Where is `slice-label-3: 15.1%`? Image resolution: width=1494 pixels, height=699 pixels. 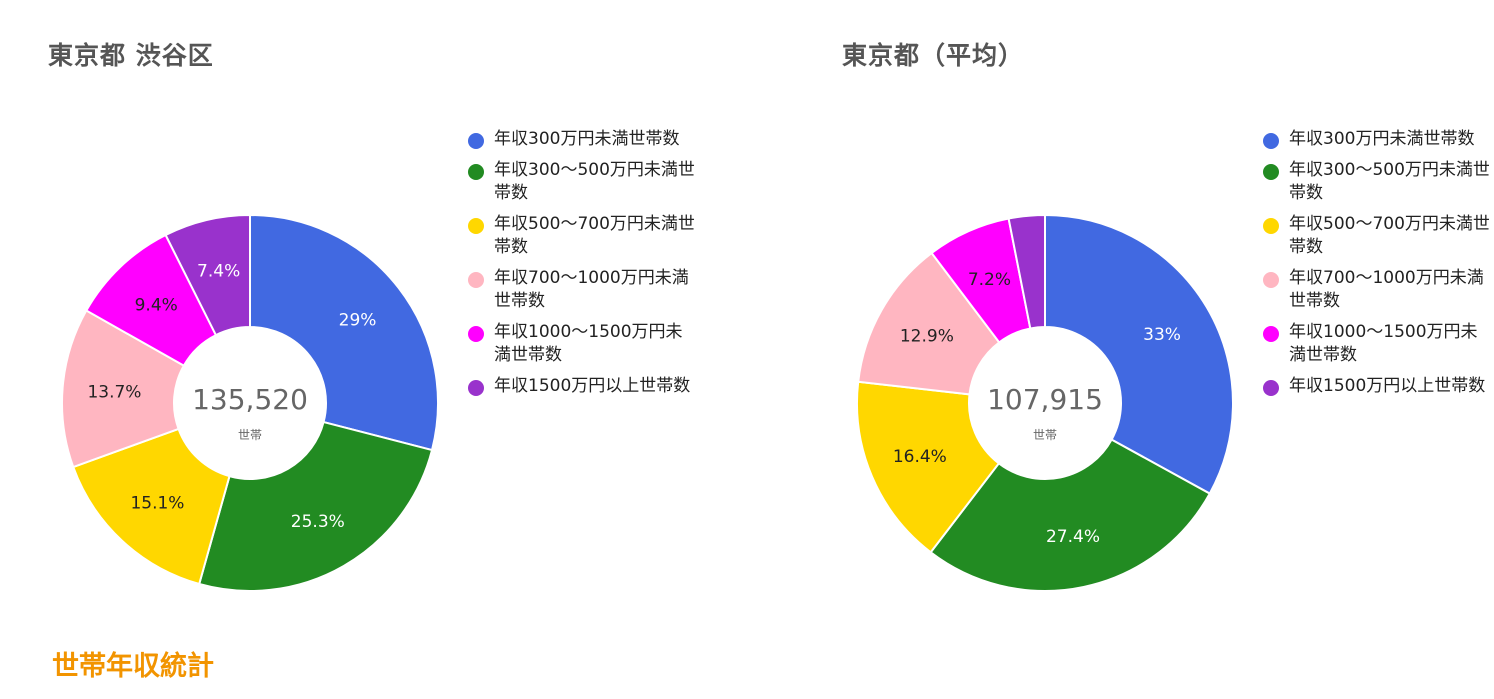
slice-label-3: 15.1% is located at coordinates (157, 504).